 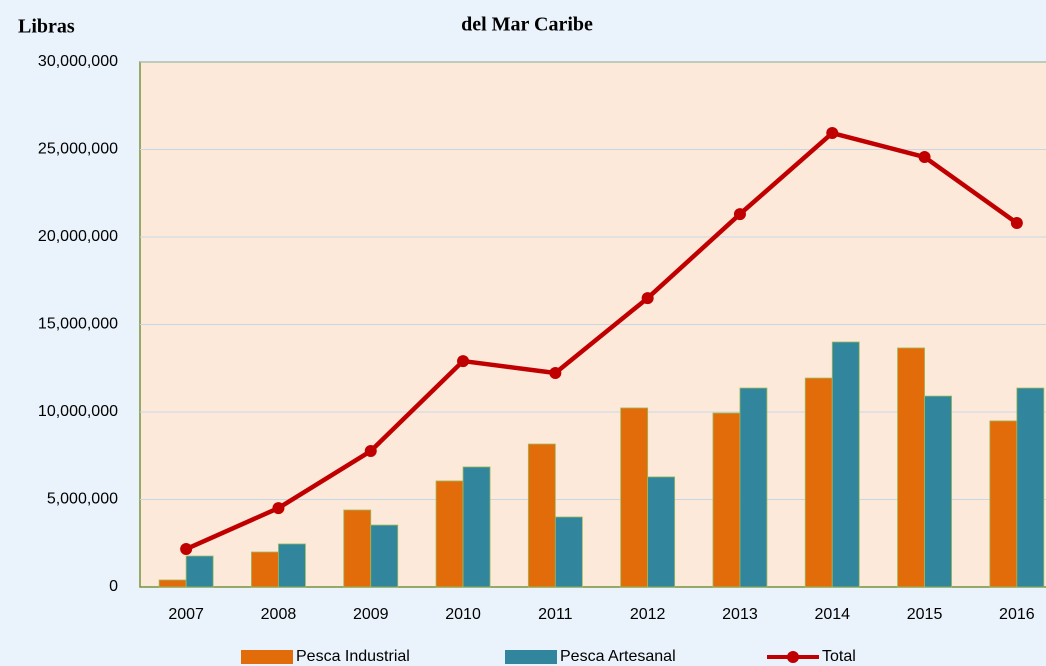 What do you see at coordinates (832, 614) in the screenshot?
I see `x-tick-label: 2014` at bounding box center [832, 614].